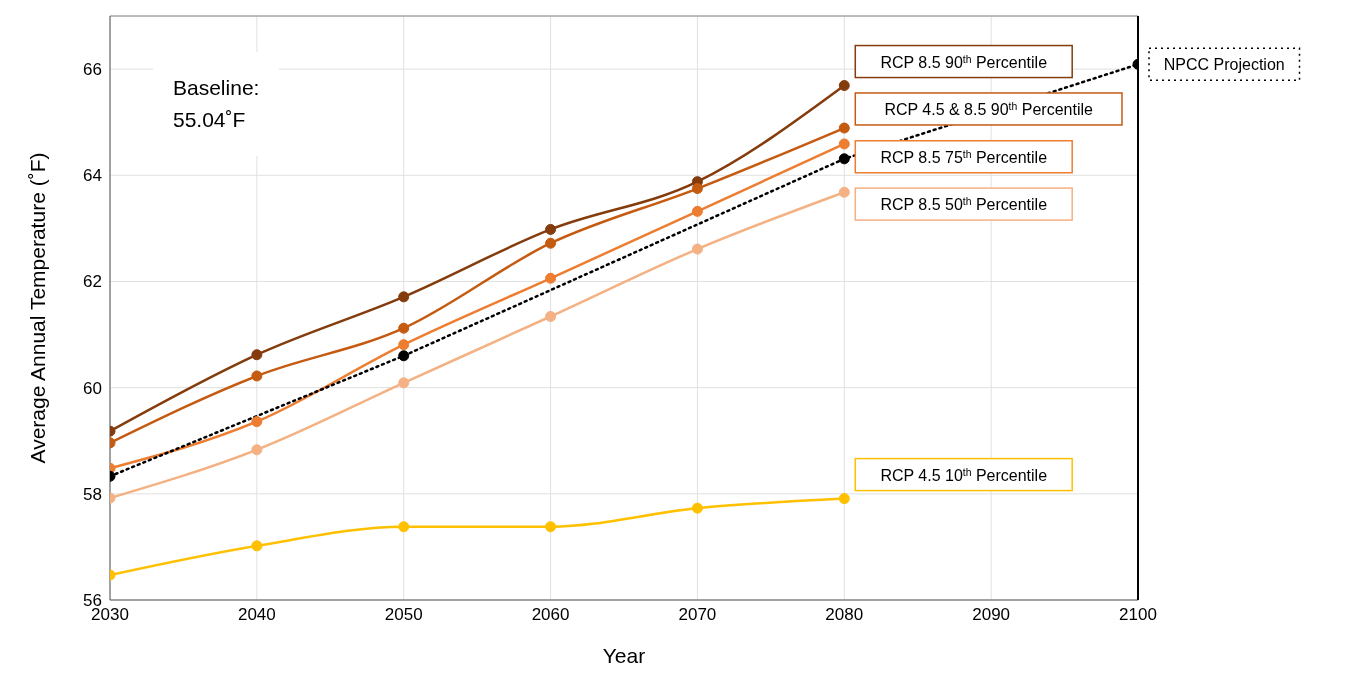 This screenshot has width=1367, height=673. I want to click on y-tick-label: 62, so click(92, 282).